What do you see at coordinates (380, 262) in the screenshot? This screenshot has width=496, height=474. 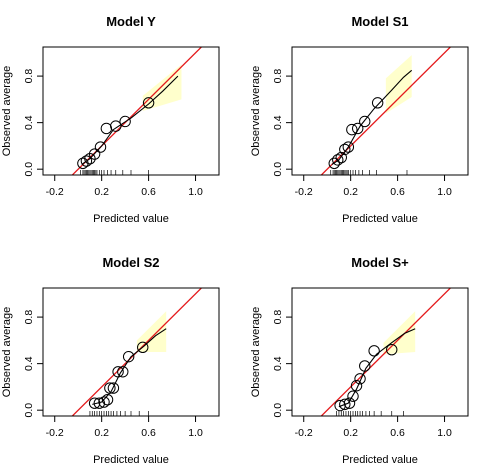 I see `panel-title: Model S+` at bounding box center [380, 262].